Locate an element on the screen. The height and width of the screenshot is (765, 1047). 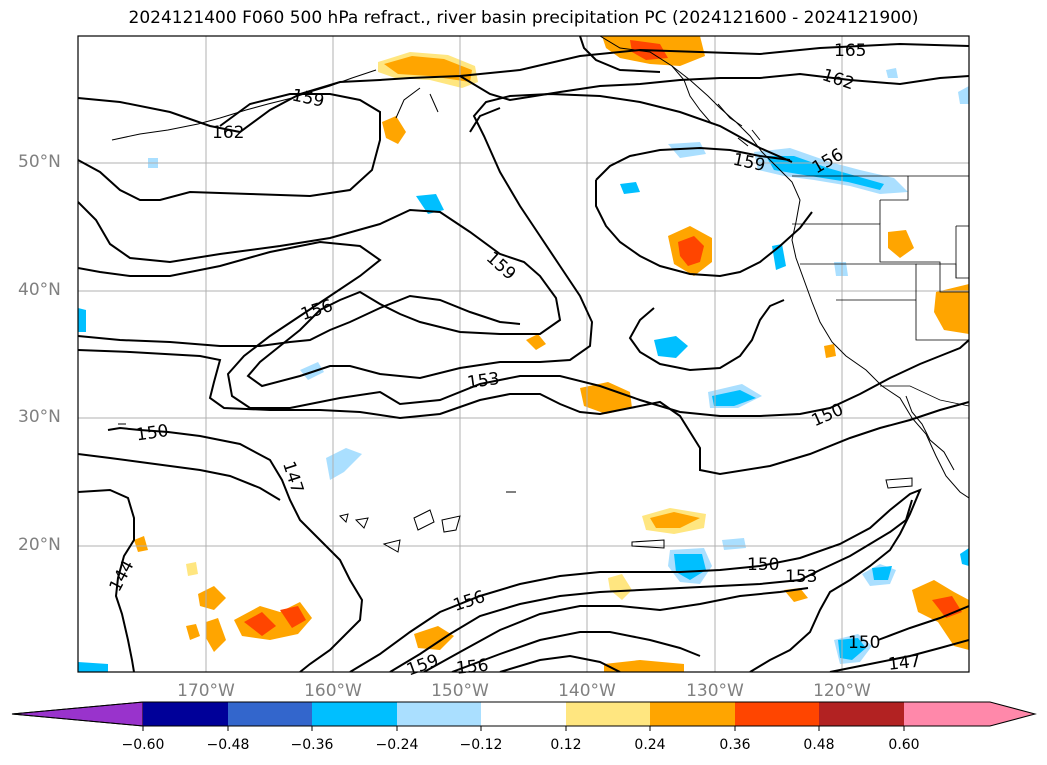
colorbar-tick-label: 0.60 is located at coordinates (904, 745).